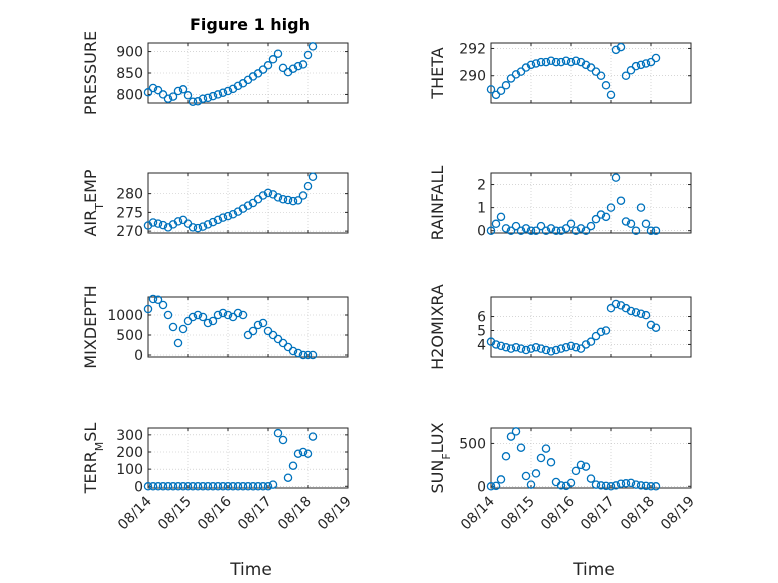  I want to click on x-tick-label: 08/18, so click(638, 514).